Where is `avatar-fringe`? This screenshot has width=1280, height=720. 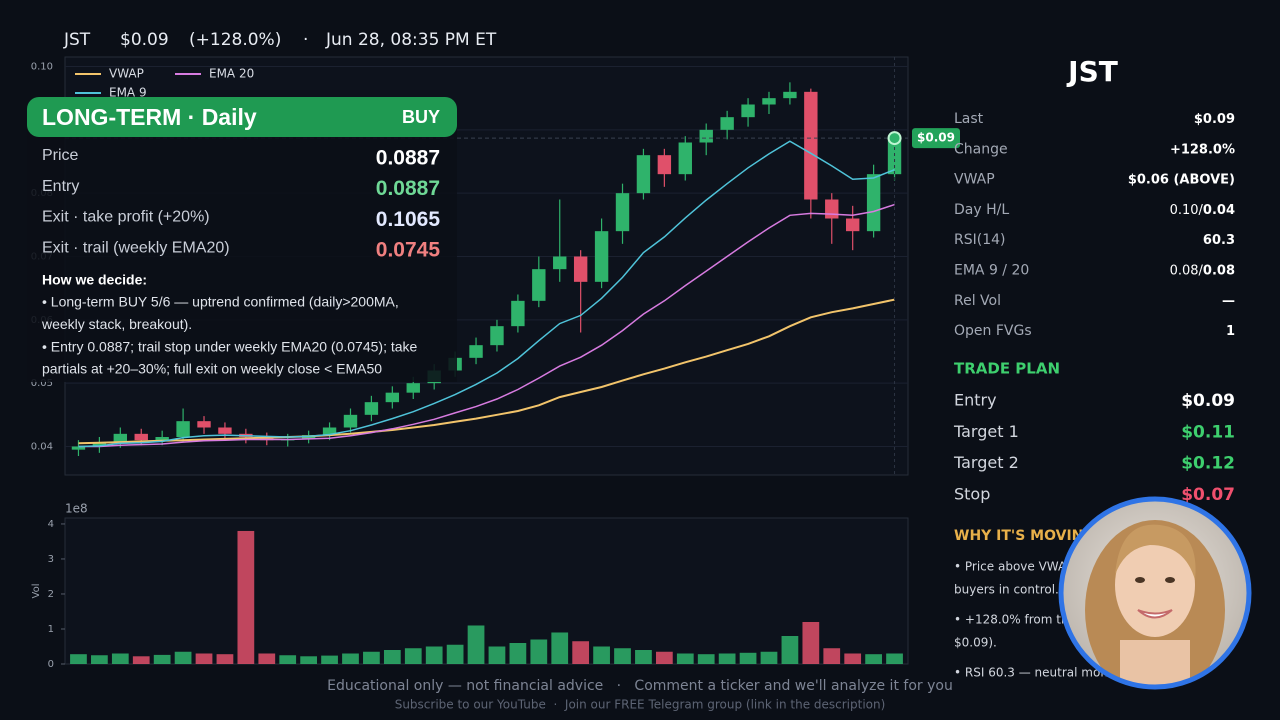 avatar-fringe is located at coordinates (1155, 552).